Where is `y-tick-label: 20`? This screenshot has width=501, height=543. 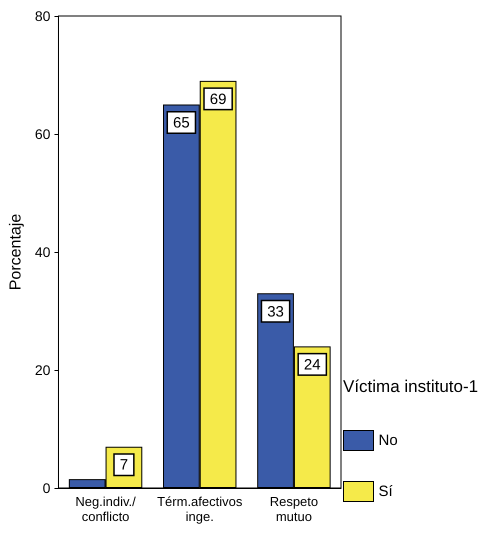
y-tick-label: 20 is located at coordinates (42, 370).